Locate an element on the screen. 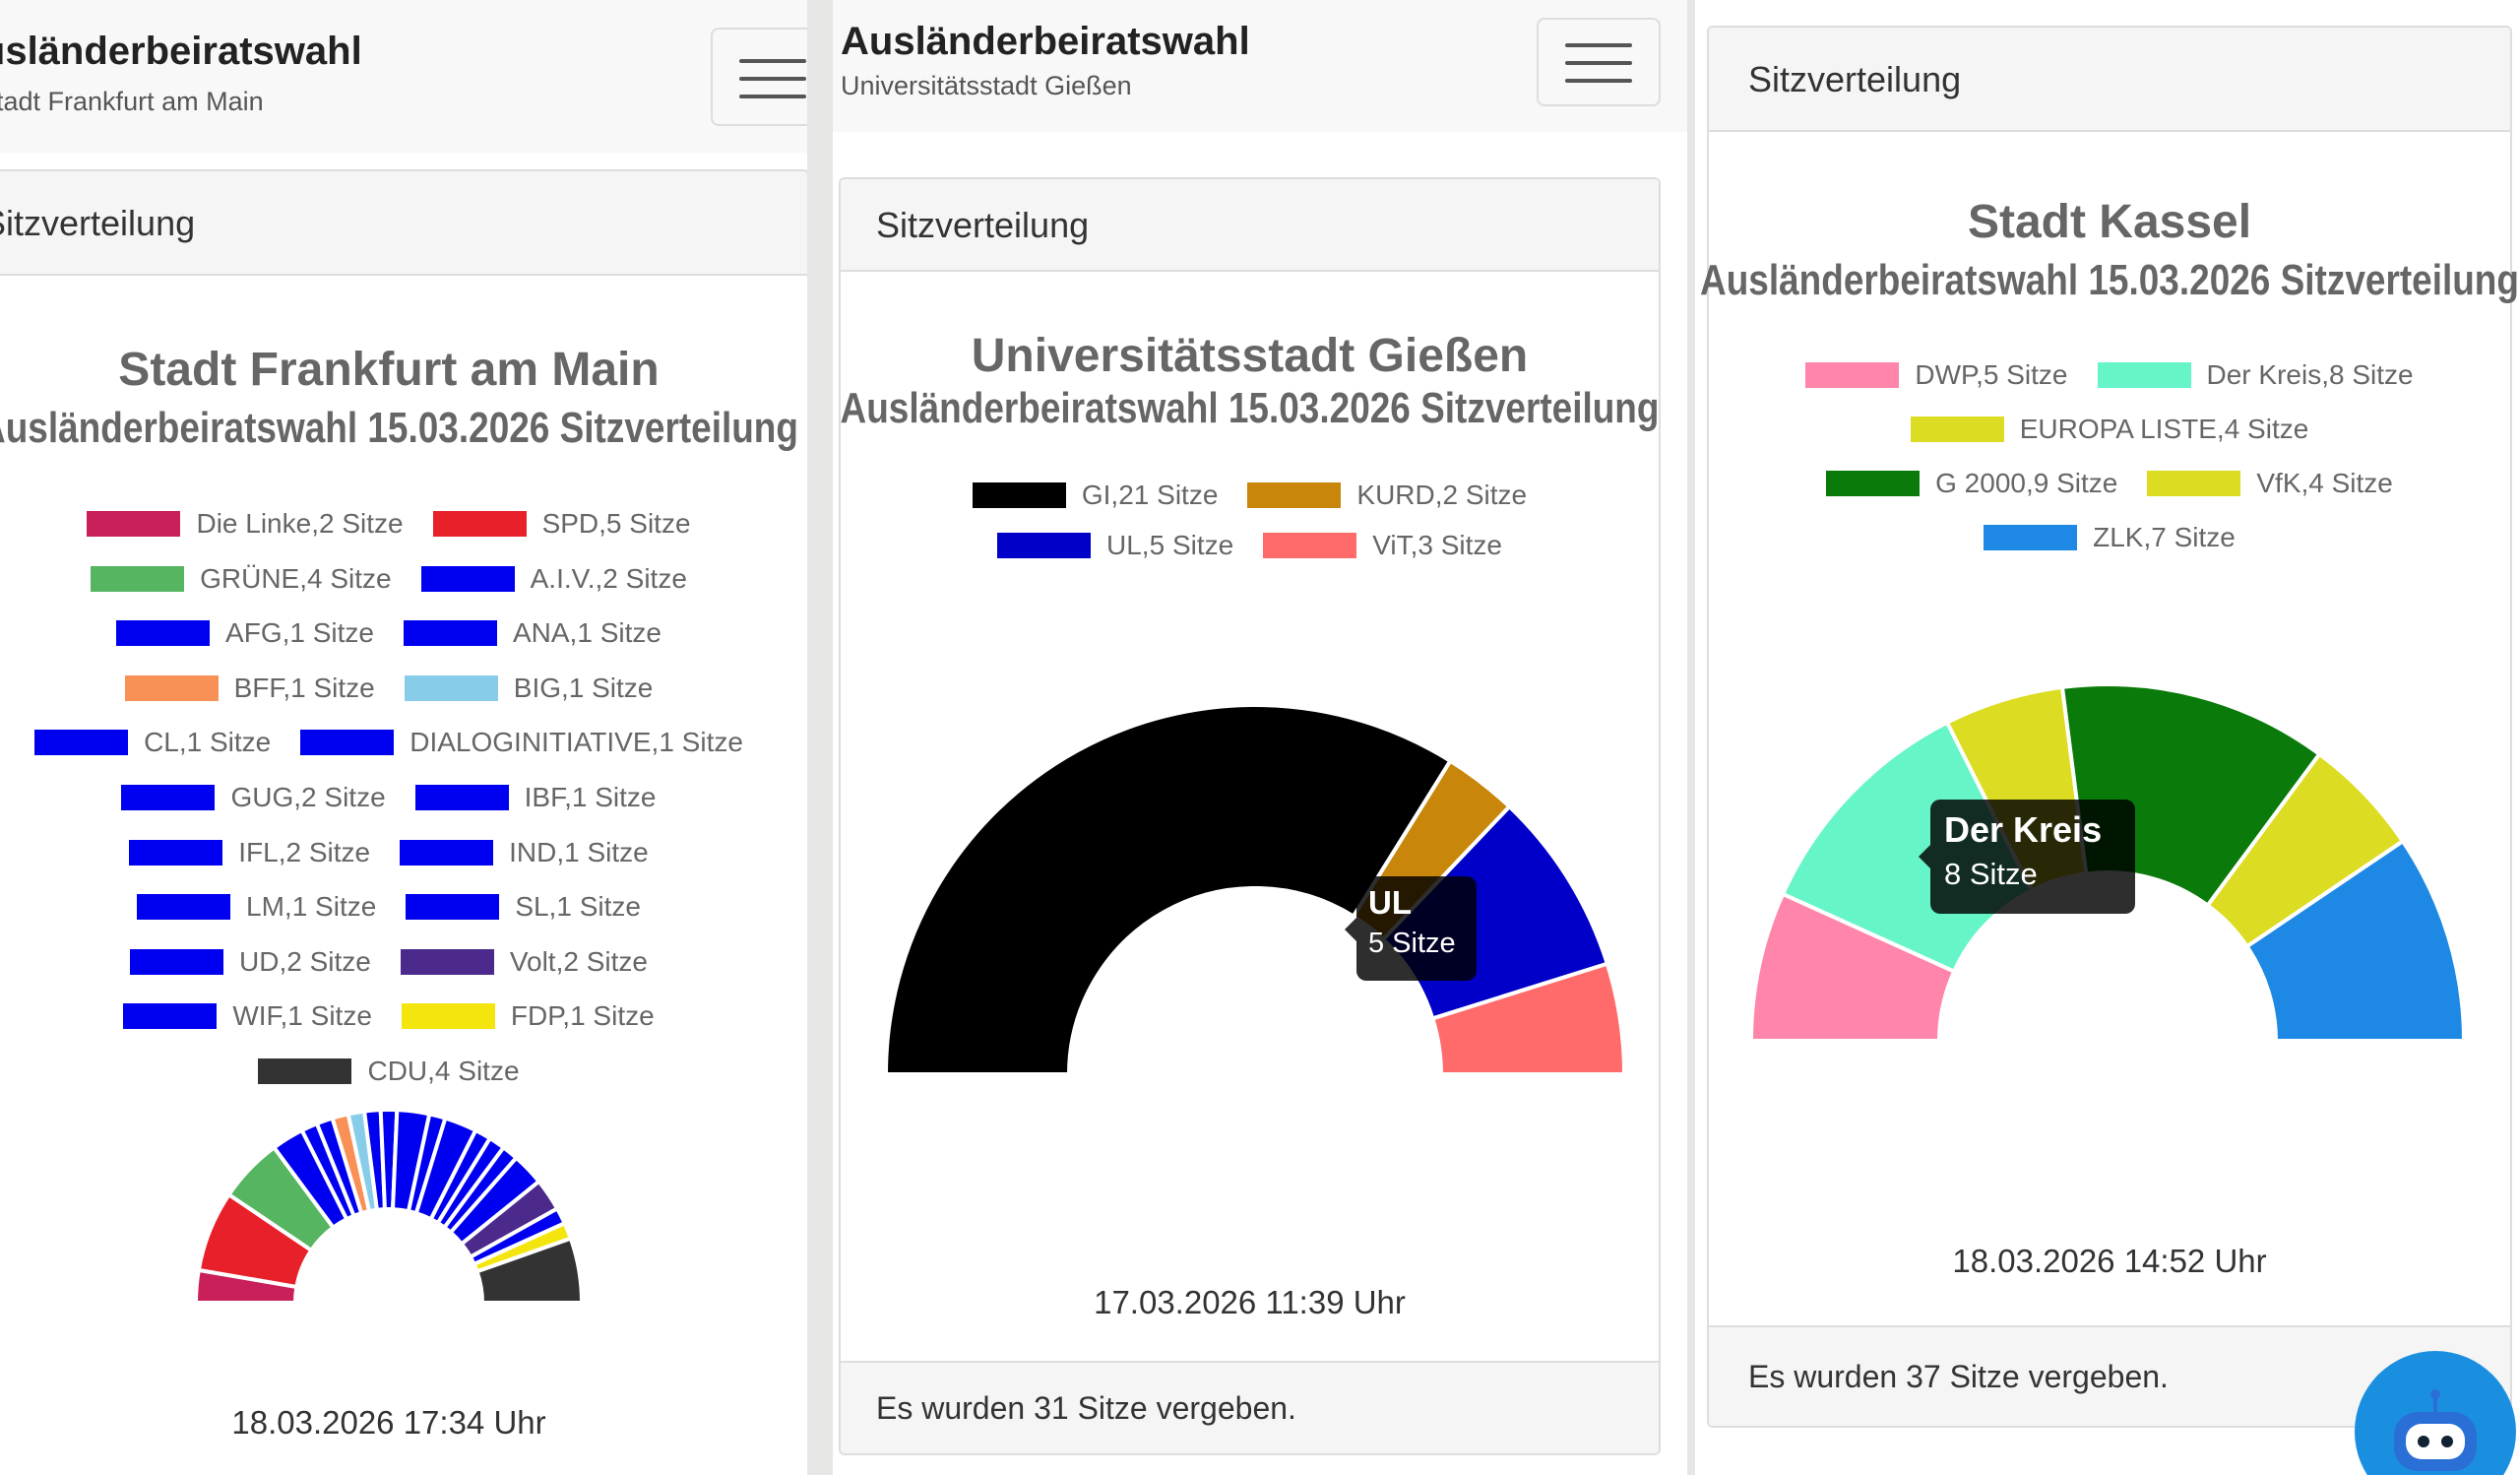 The width and height of the screenshot is (2520, 1475). legend-row: CL,1 Sitze DIALOGINITIATIVE,1 Sitze is located at coordinates (398, 742).